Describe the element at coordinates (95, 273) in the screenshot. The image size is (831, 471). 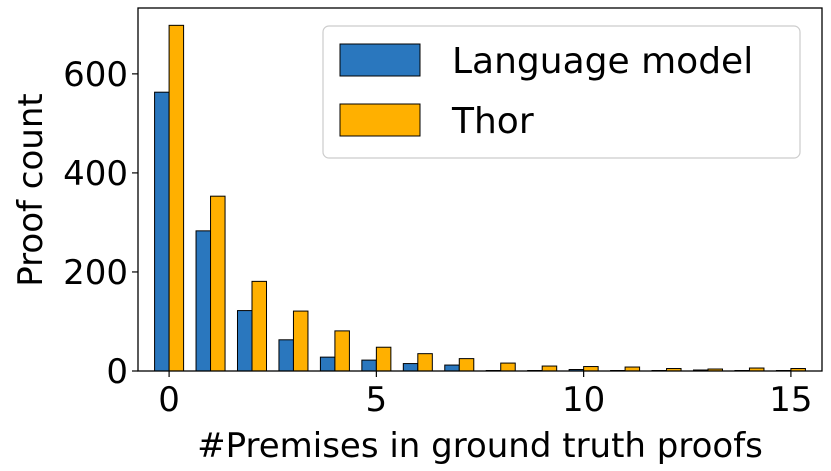
I see `y-tick-label: 200` at that location.